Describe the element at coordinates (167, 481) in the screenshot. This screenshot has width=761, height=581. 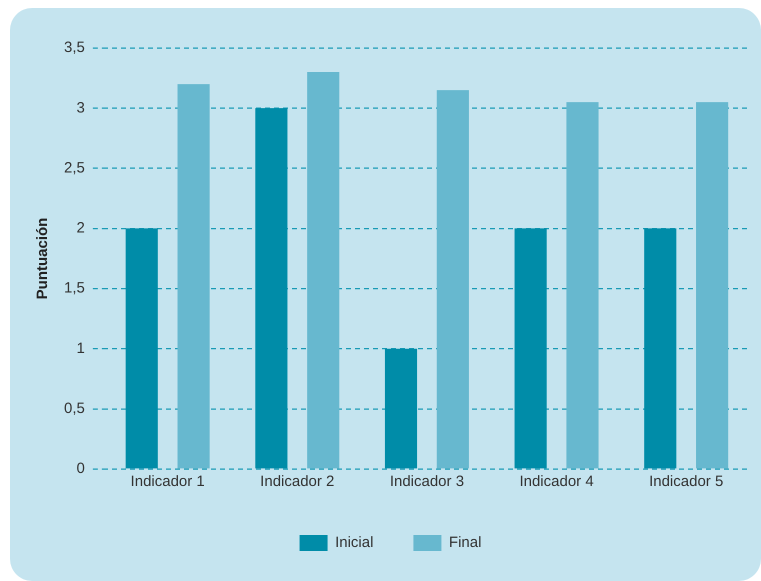
I see `x-tick-label: Indicador 1` at that location.